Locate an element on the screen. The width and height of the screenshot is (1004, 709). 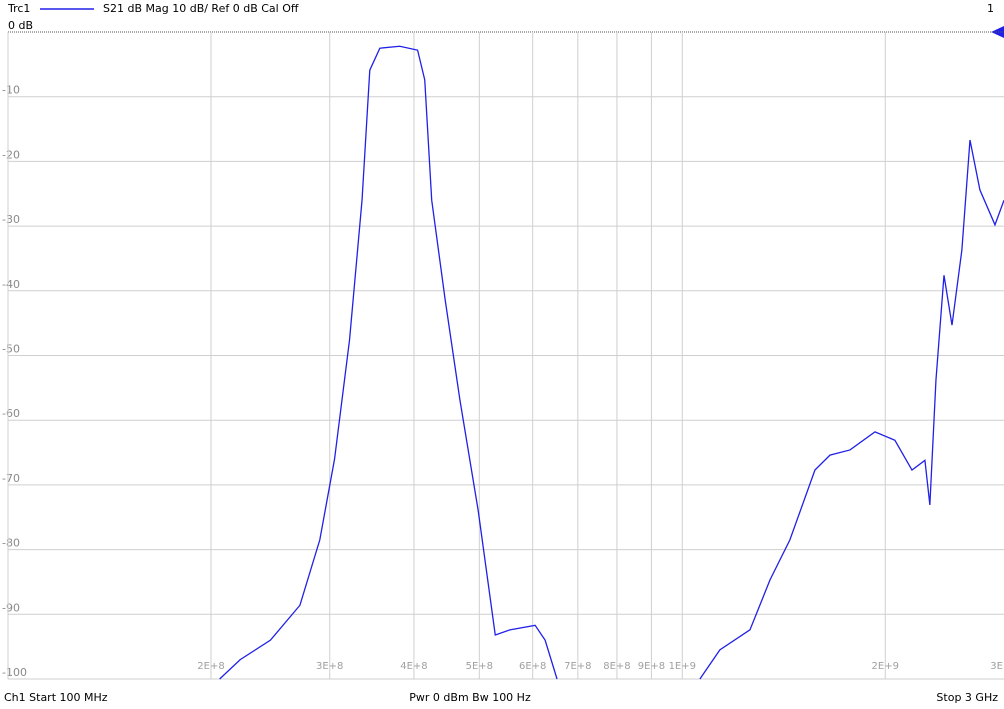
x-tick-label: 2E+8 is located at coordinates (210, 666).